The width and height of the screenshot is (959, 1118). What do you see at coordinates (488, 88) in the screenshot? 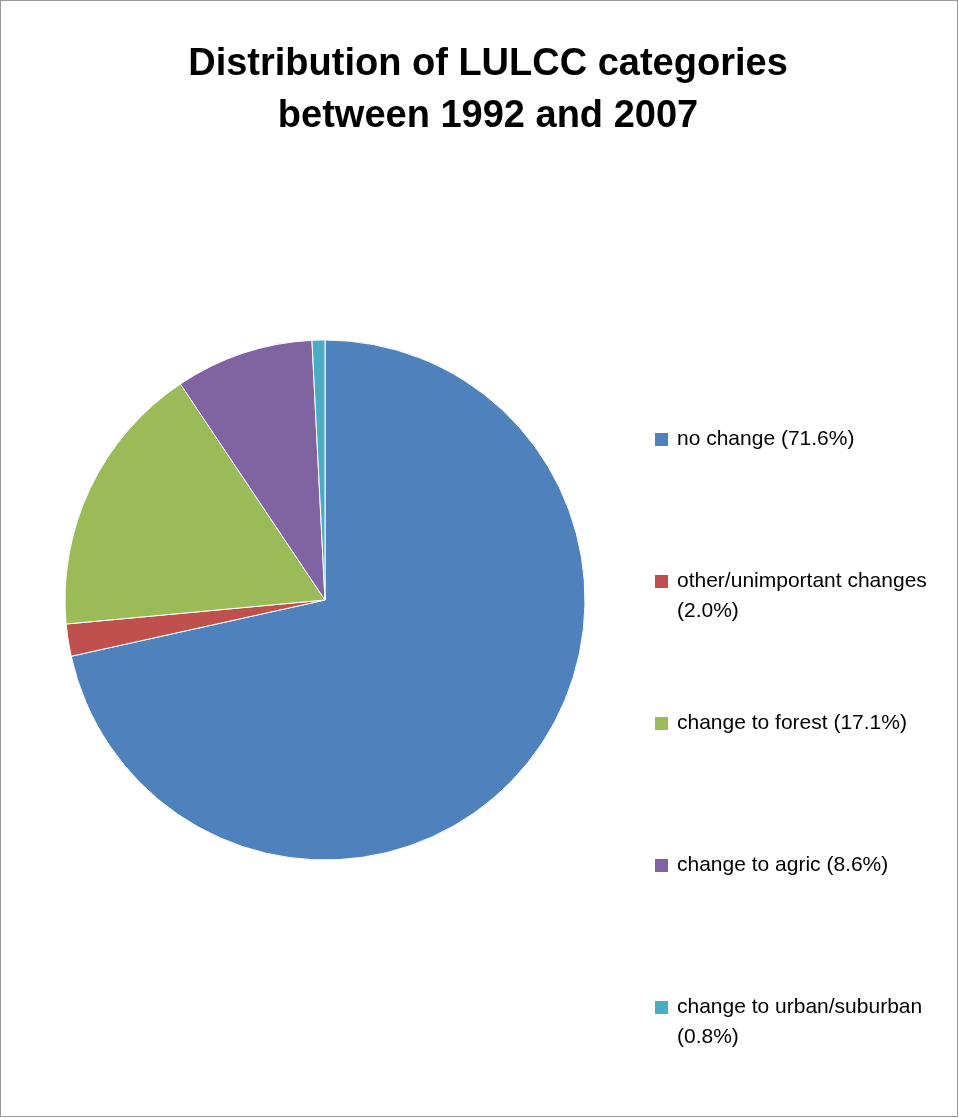
I see `chart-title: Distribution of LULCC categories between 1992 and 2007` at bounding box center [488, 88].